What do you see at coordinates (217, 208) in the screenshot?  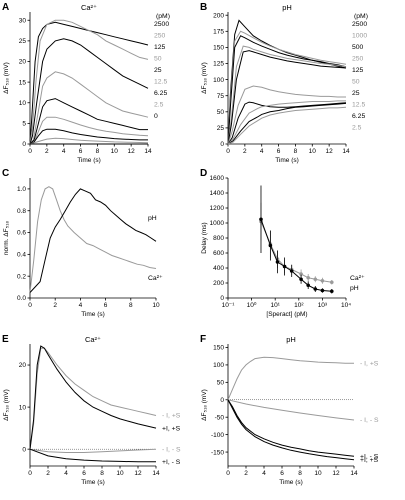 I see `y-tick-label: 1200` at bounding box center [217, 208].